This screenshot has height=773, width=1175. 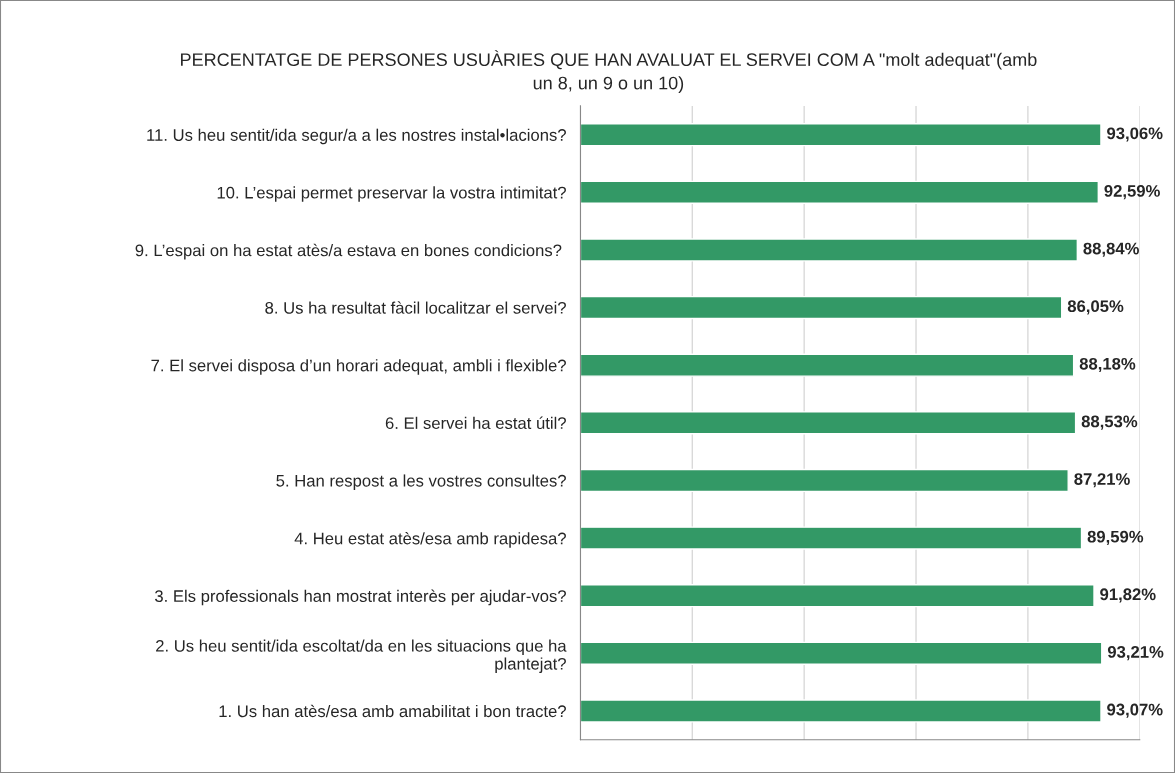 What do you see at coordinates (1107, 365) in the screenshot?
I see `data-label: 88,18%` at bounding box center [1107, 365].